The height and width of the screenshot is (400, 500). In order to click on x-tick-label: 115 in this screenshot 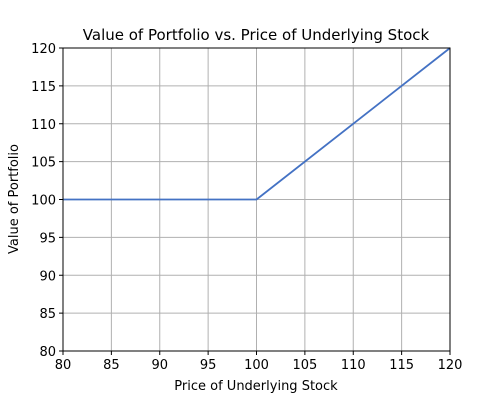, I will do `click(401, 365)`.